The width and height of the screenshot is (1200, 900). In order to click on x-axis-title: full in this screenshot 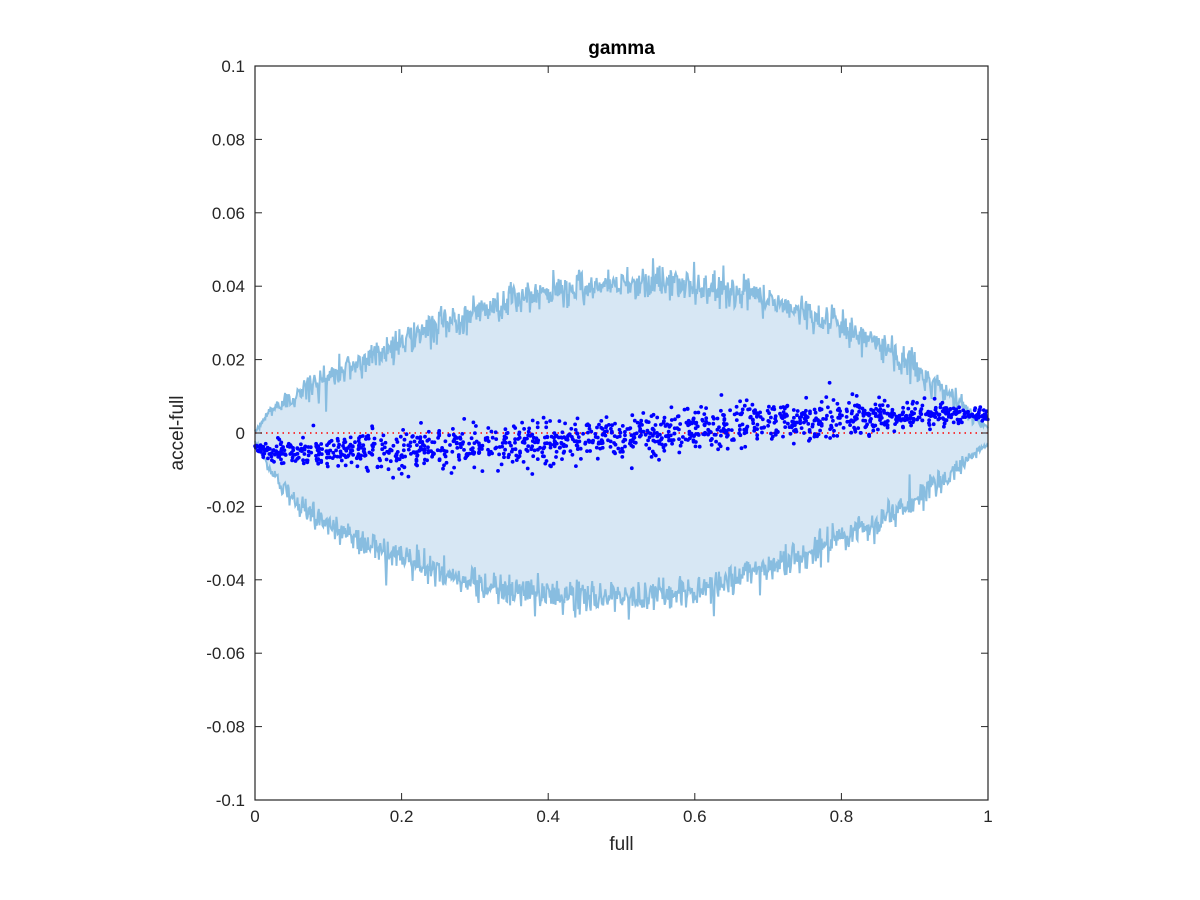, I will do `click(621, 844)`.